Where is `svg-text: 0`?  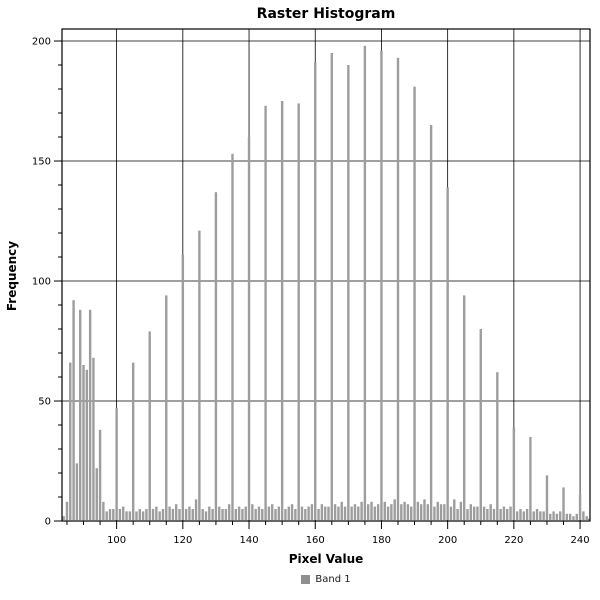
svg-text: 0 is located at coordinates (48, 522).